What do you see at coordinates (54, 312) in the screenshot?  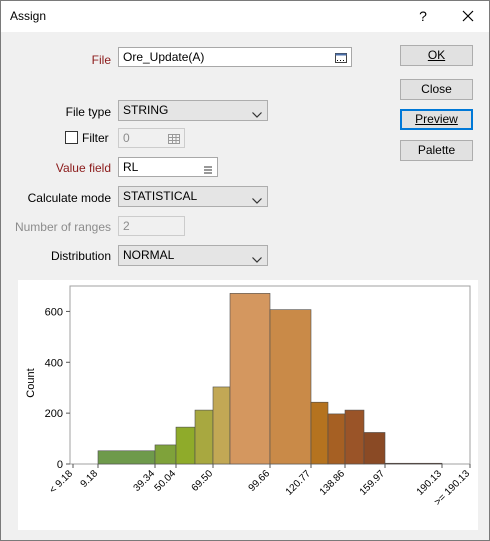 I see `y-tick-label: 600` at bounding box center [54, 312].